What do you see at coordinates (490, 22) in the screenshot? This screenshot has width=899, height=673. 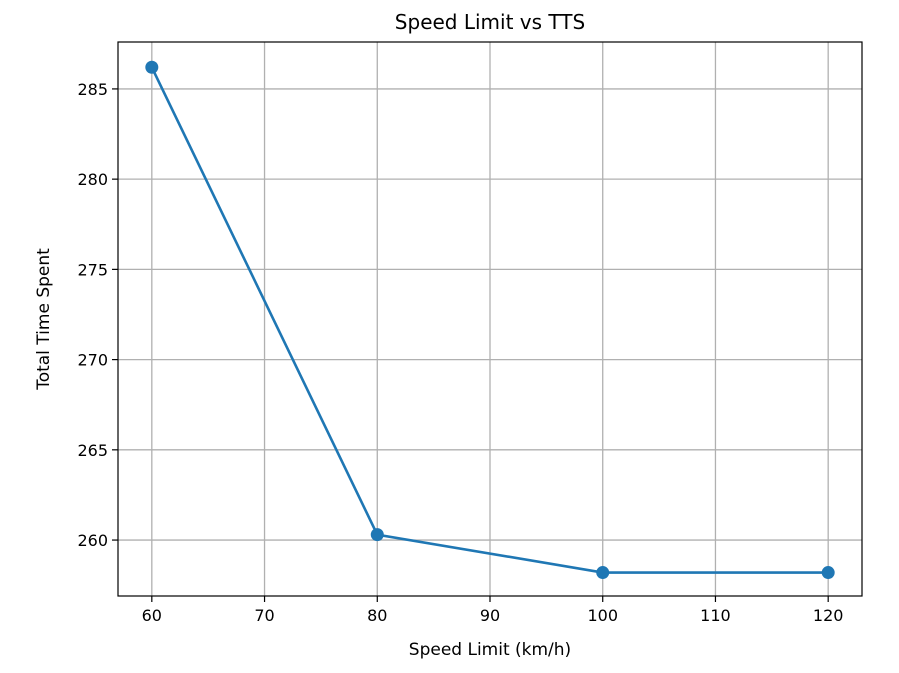 I see `chart-title: Speed Limit vs TTS` at bounding box center [490, 22].